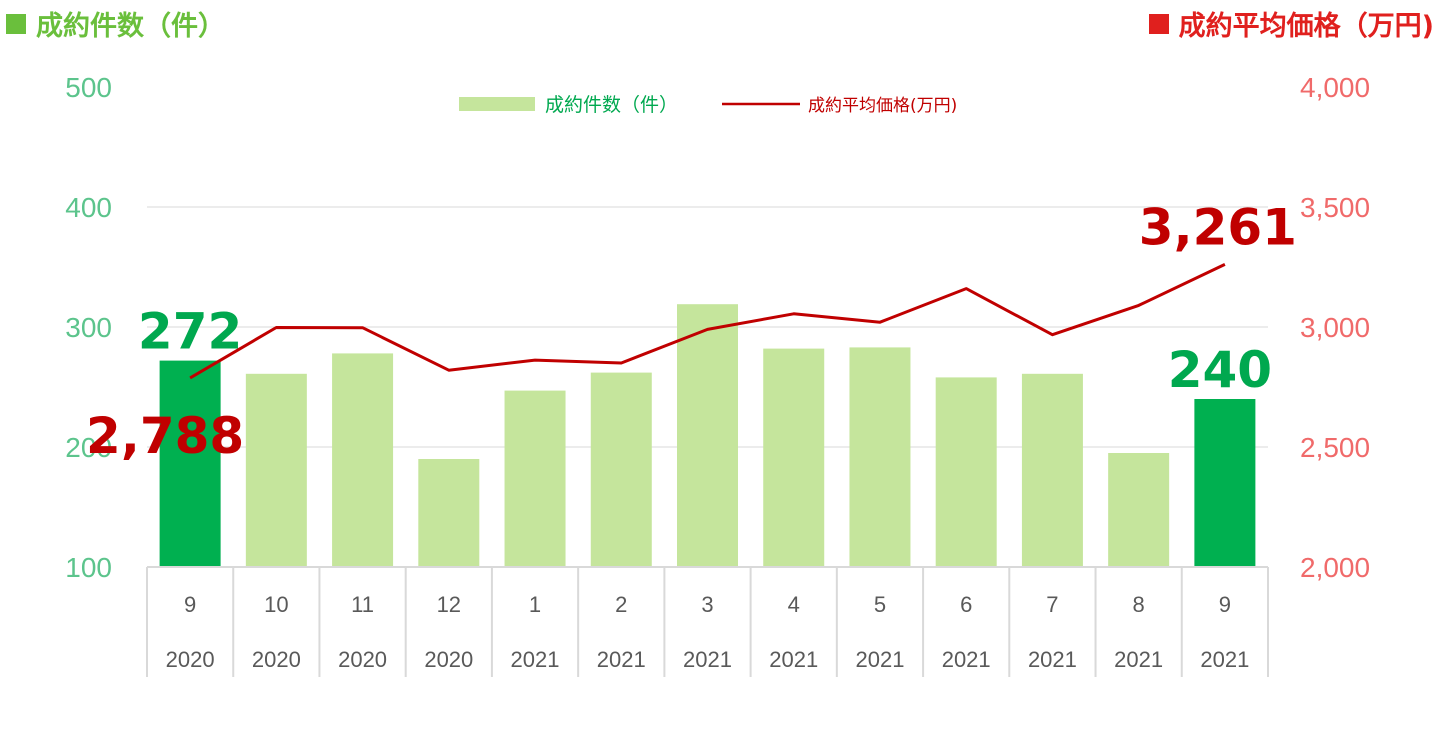  Describe the element at coordinates (880, 604) in the screenshot. I see `x-month-label: 5` at that location.